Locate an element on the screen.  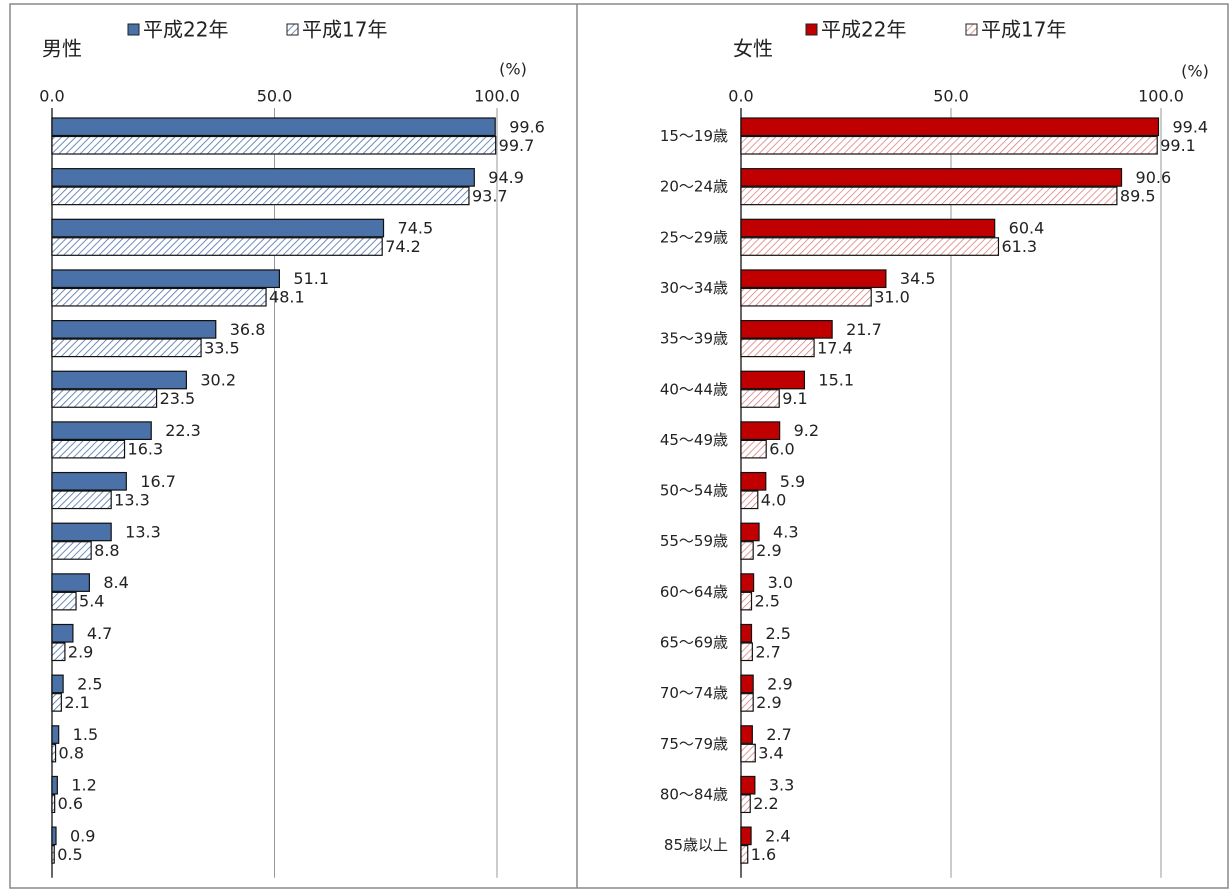
value-label: 33.5 is located at coordinates (222, 347).